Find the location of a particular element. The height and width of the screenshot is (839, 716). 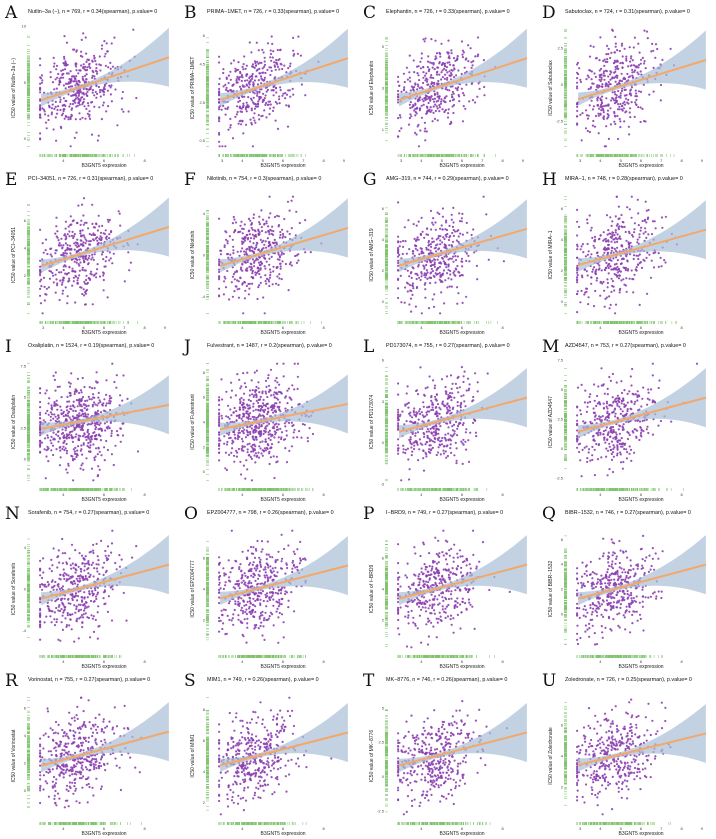

panel-letter: C is located at coordinates (369, 13).